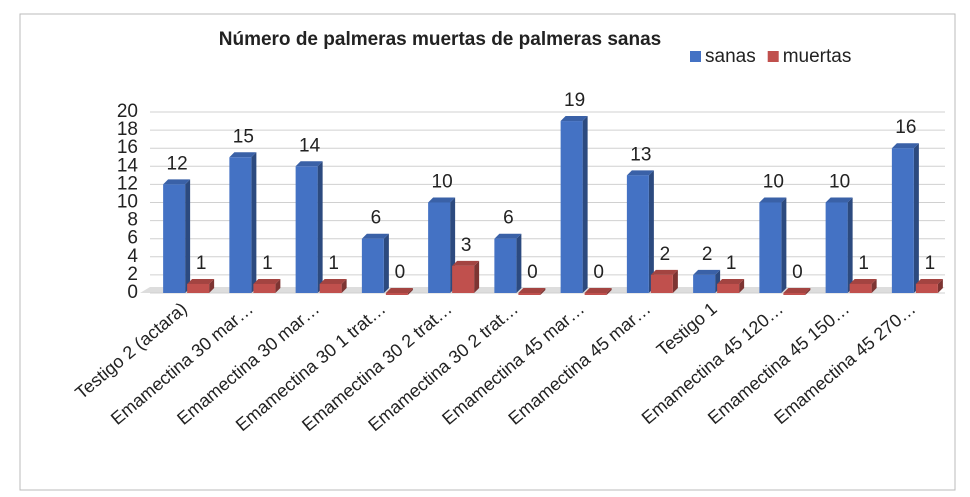 Image resolution: width=970 pixels, height=497 pixels. What do you see at coordinates (730, 56) in the screenshot?
I see `legend-label: sanas` at bounding box center [730, 56].